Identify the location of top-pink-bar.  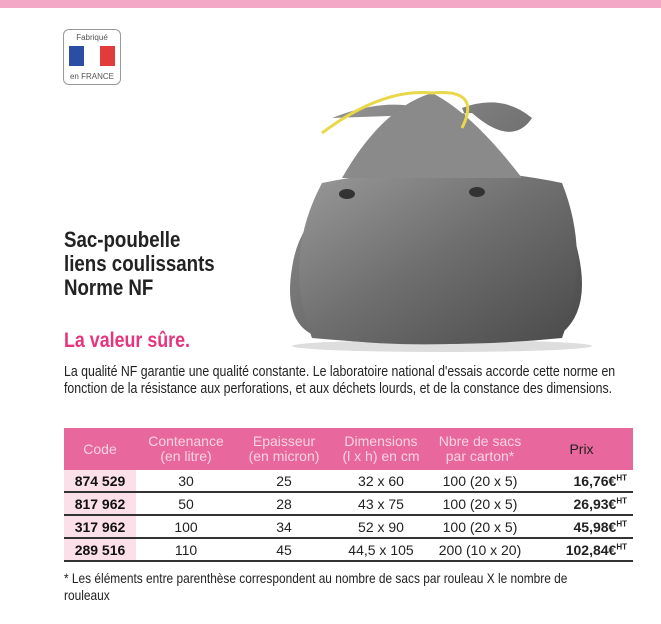
(330, 4).